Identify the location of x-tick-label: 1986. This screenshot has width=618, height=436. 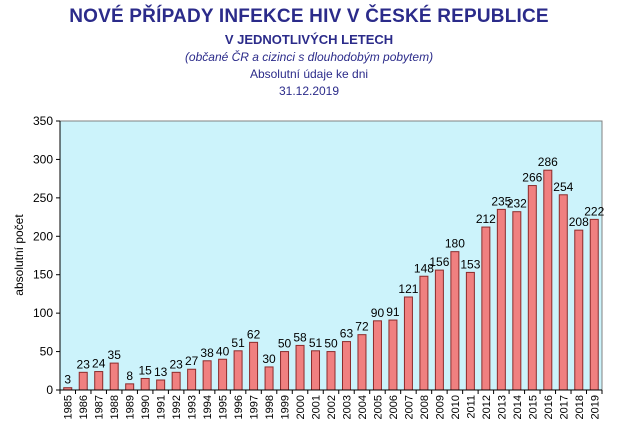
(84, 407).